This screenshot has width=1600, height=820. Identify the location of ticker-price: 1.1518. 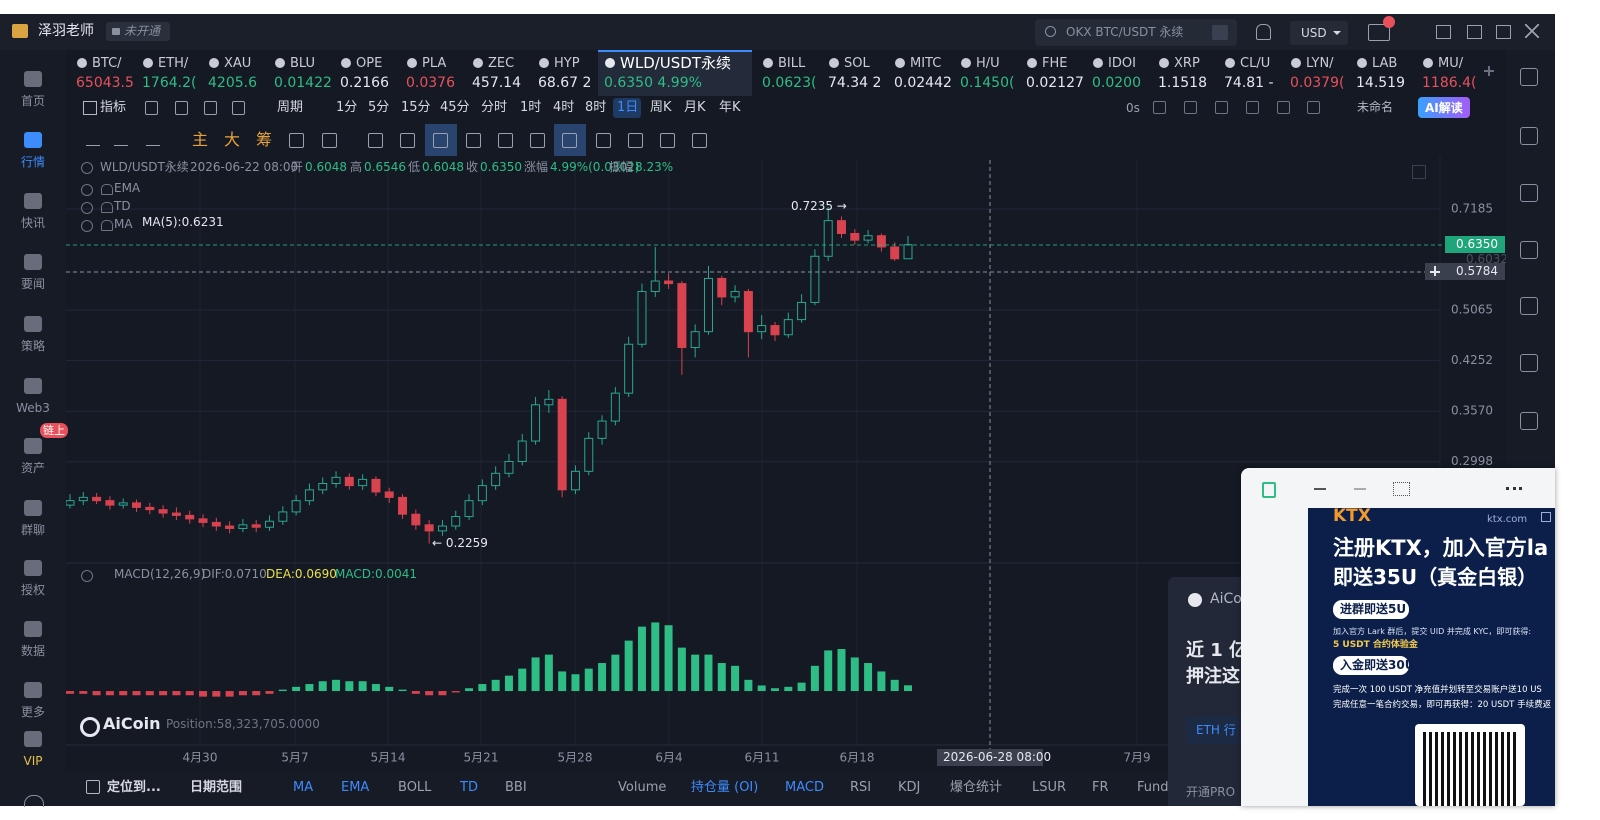
(1182, 83).